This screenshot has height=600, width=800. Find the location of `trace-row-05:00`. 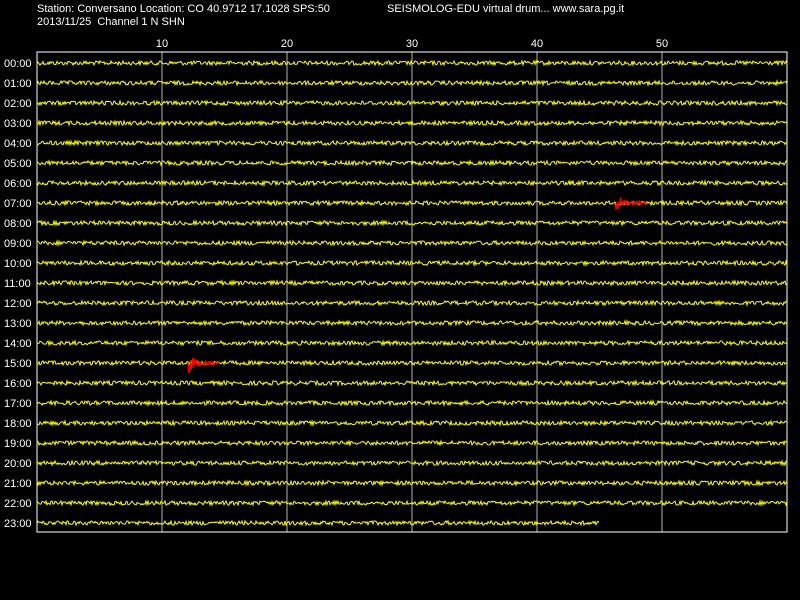

trace-row-05:00 is located at coordinates (412, 163).